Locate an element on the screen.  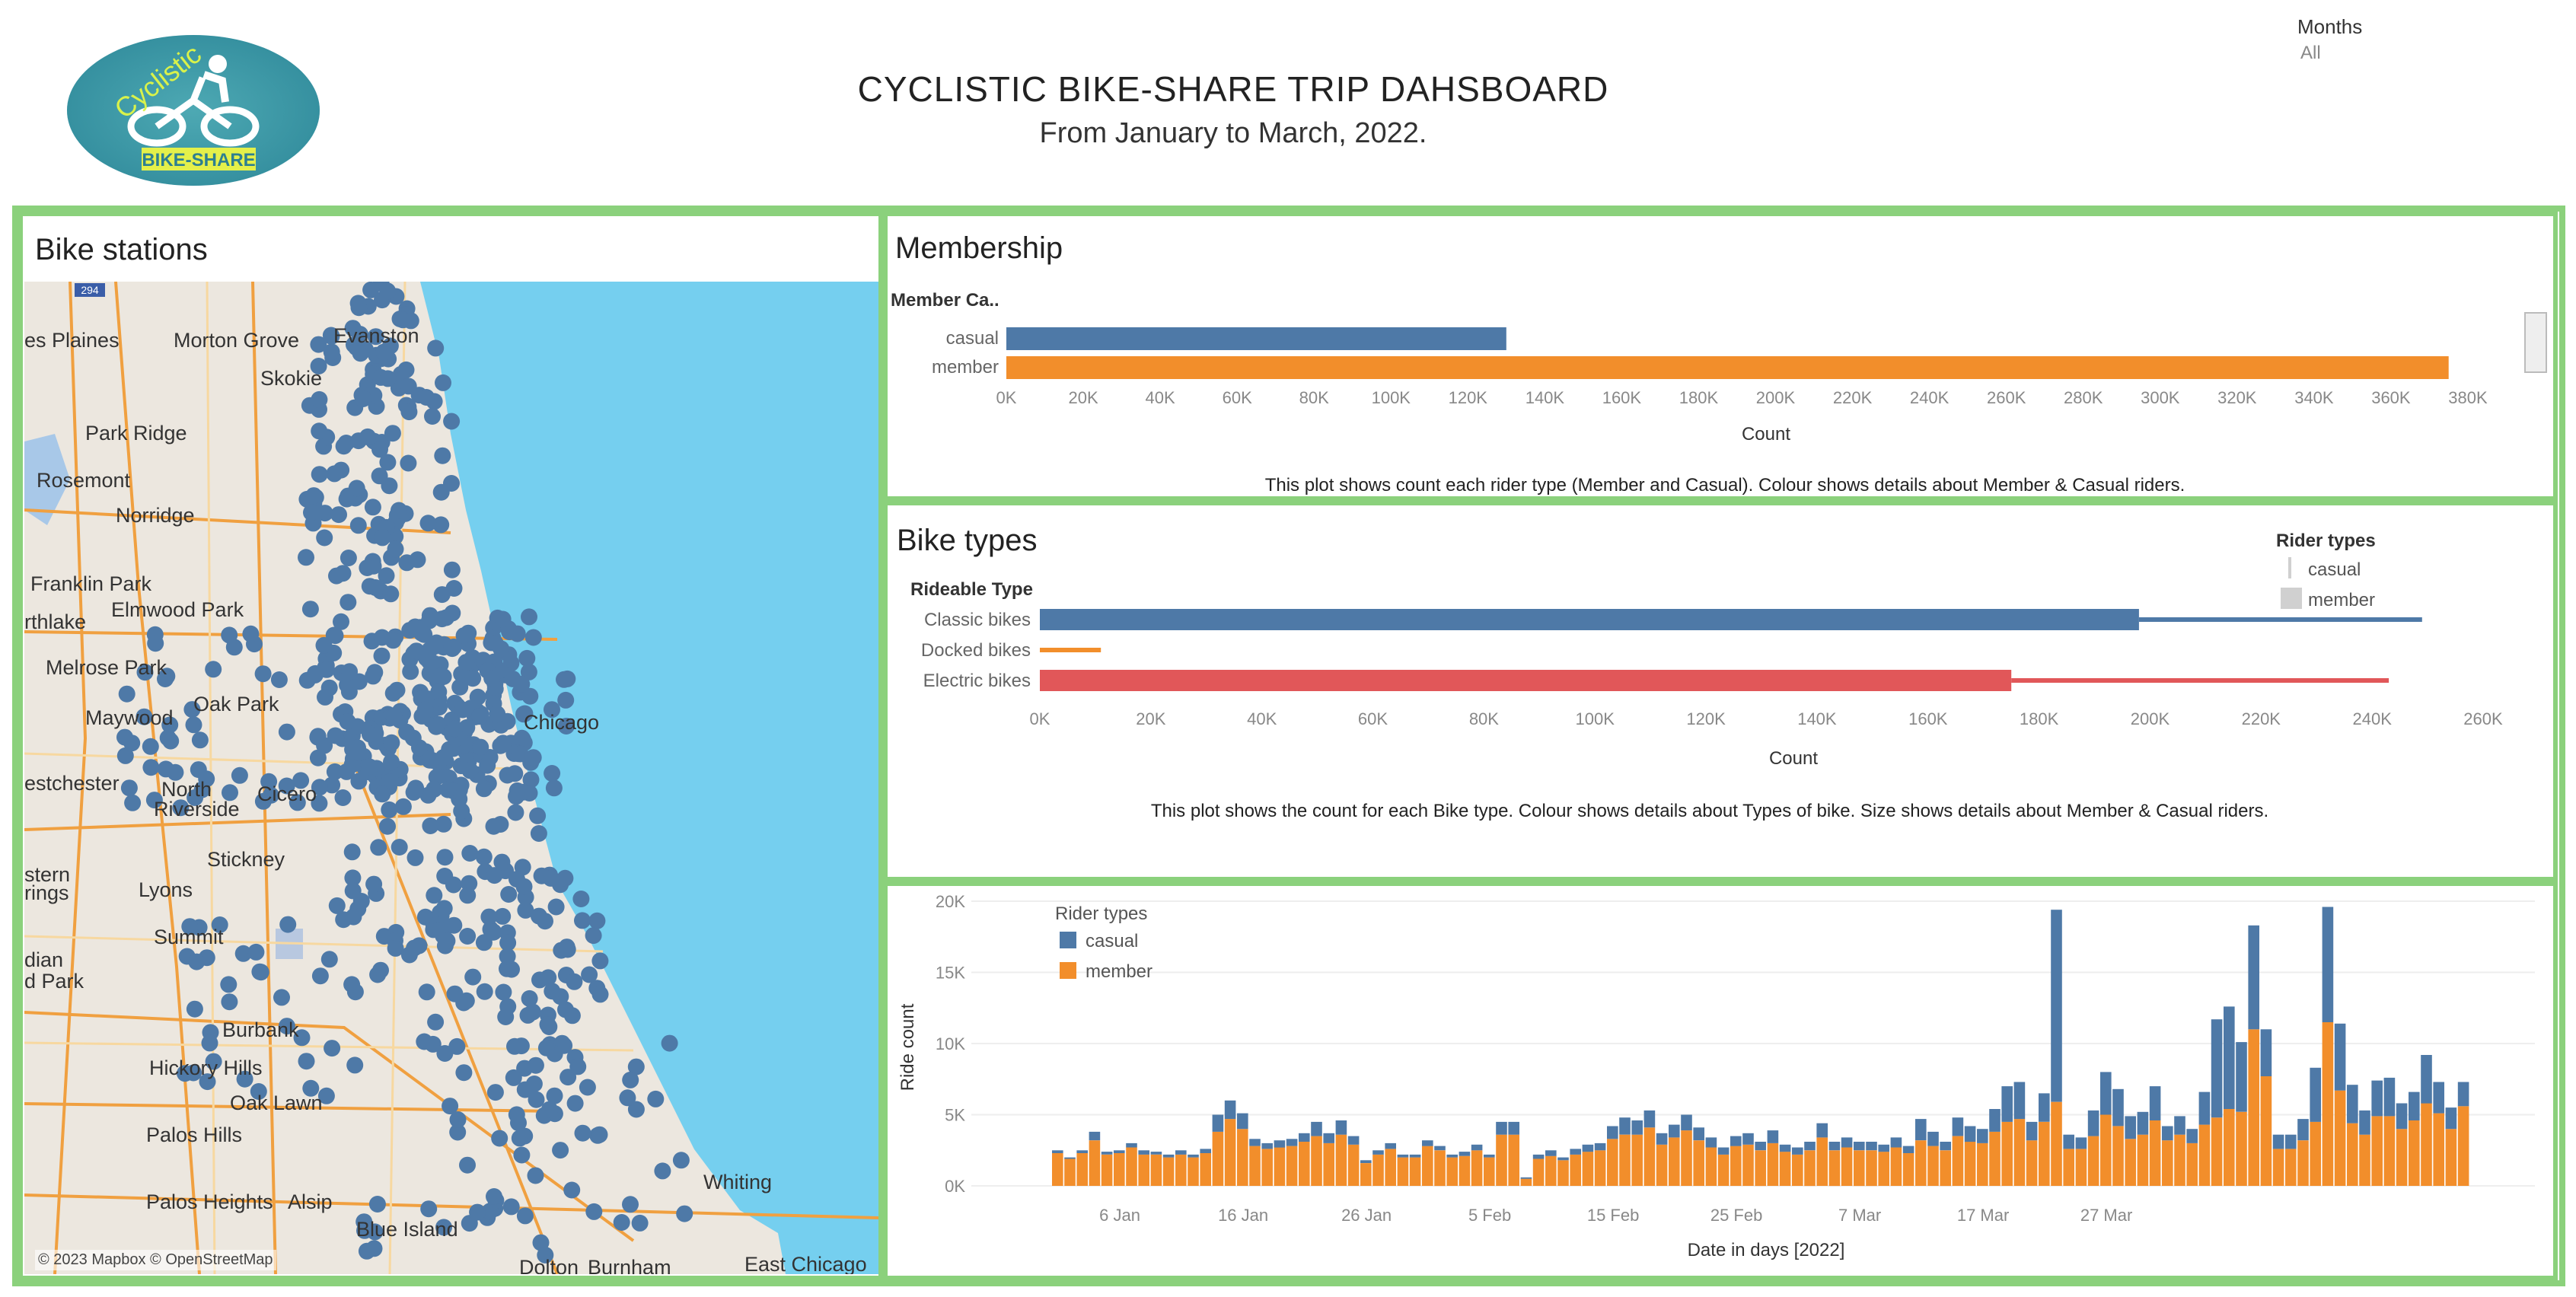
daily-legend-casual: casual is located at coordinates (1112, 941).